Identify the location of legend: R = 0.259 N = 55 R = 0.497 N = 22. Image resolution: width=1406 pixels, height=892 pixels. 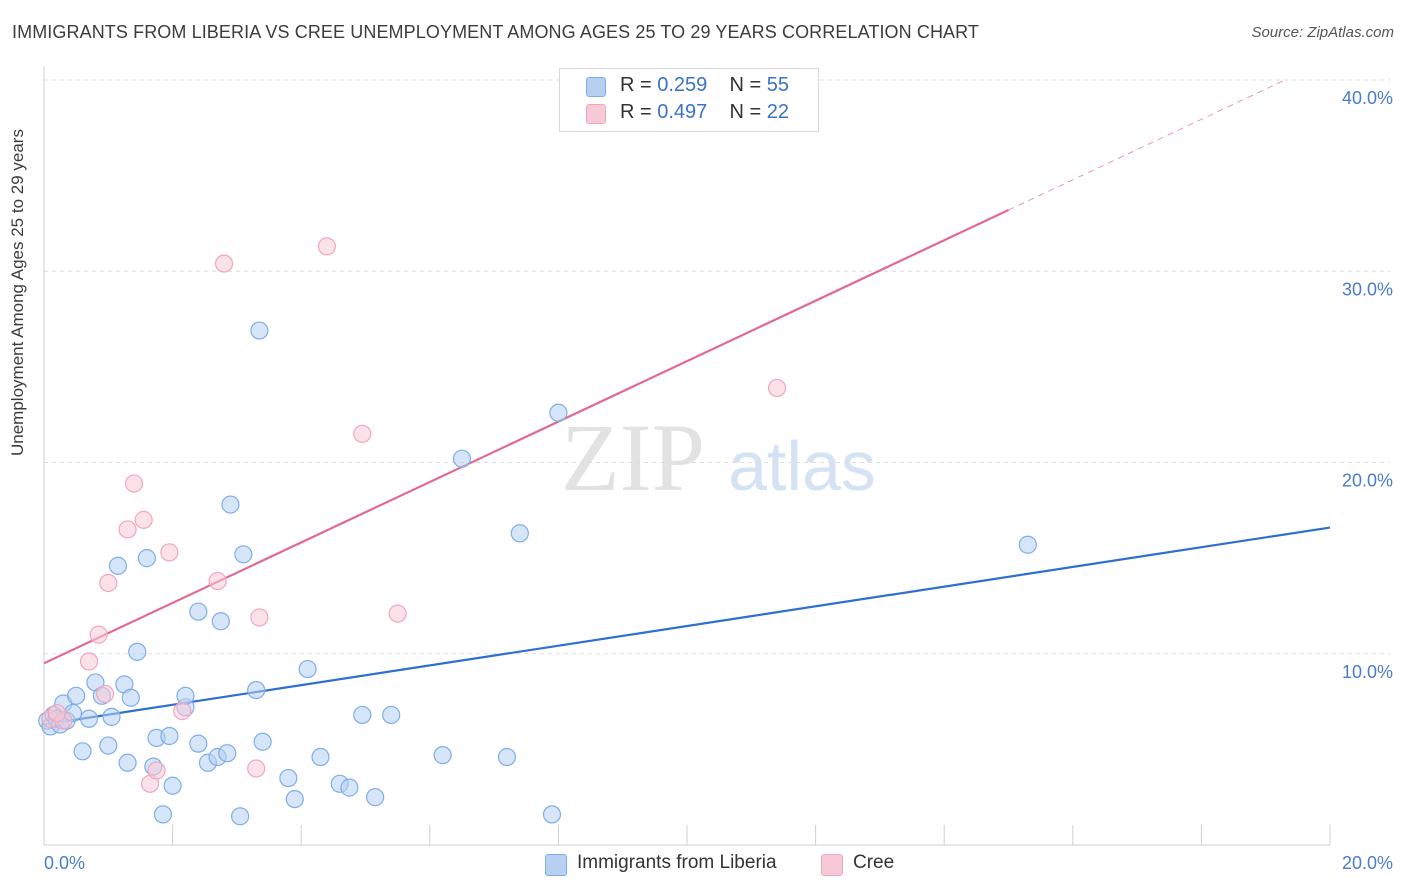
(689, 100).